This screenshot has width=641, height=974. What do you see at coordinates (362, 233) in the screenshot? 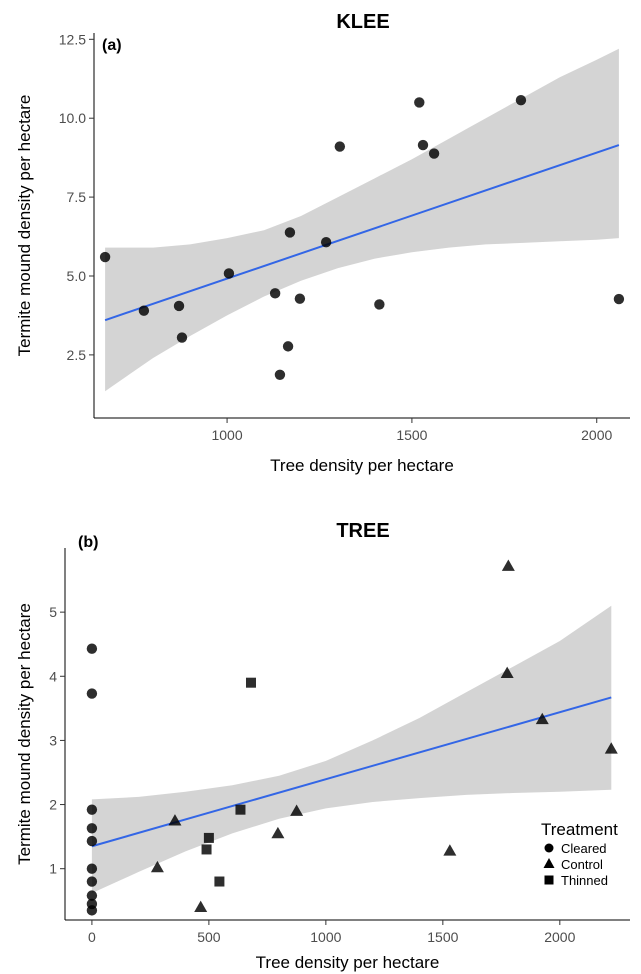
I see `panel-a-fit-line` at bounding box center [362, 233].